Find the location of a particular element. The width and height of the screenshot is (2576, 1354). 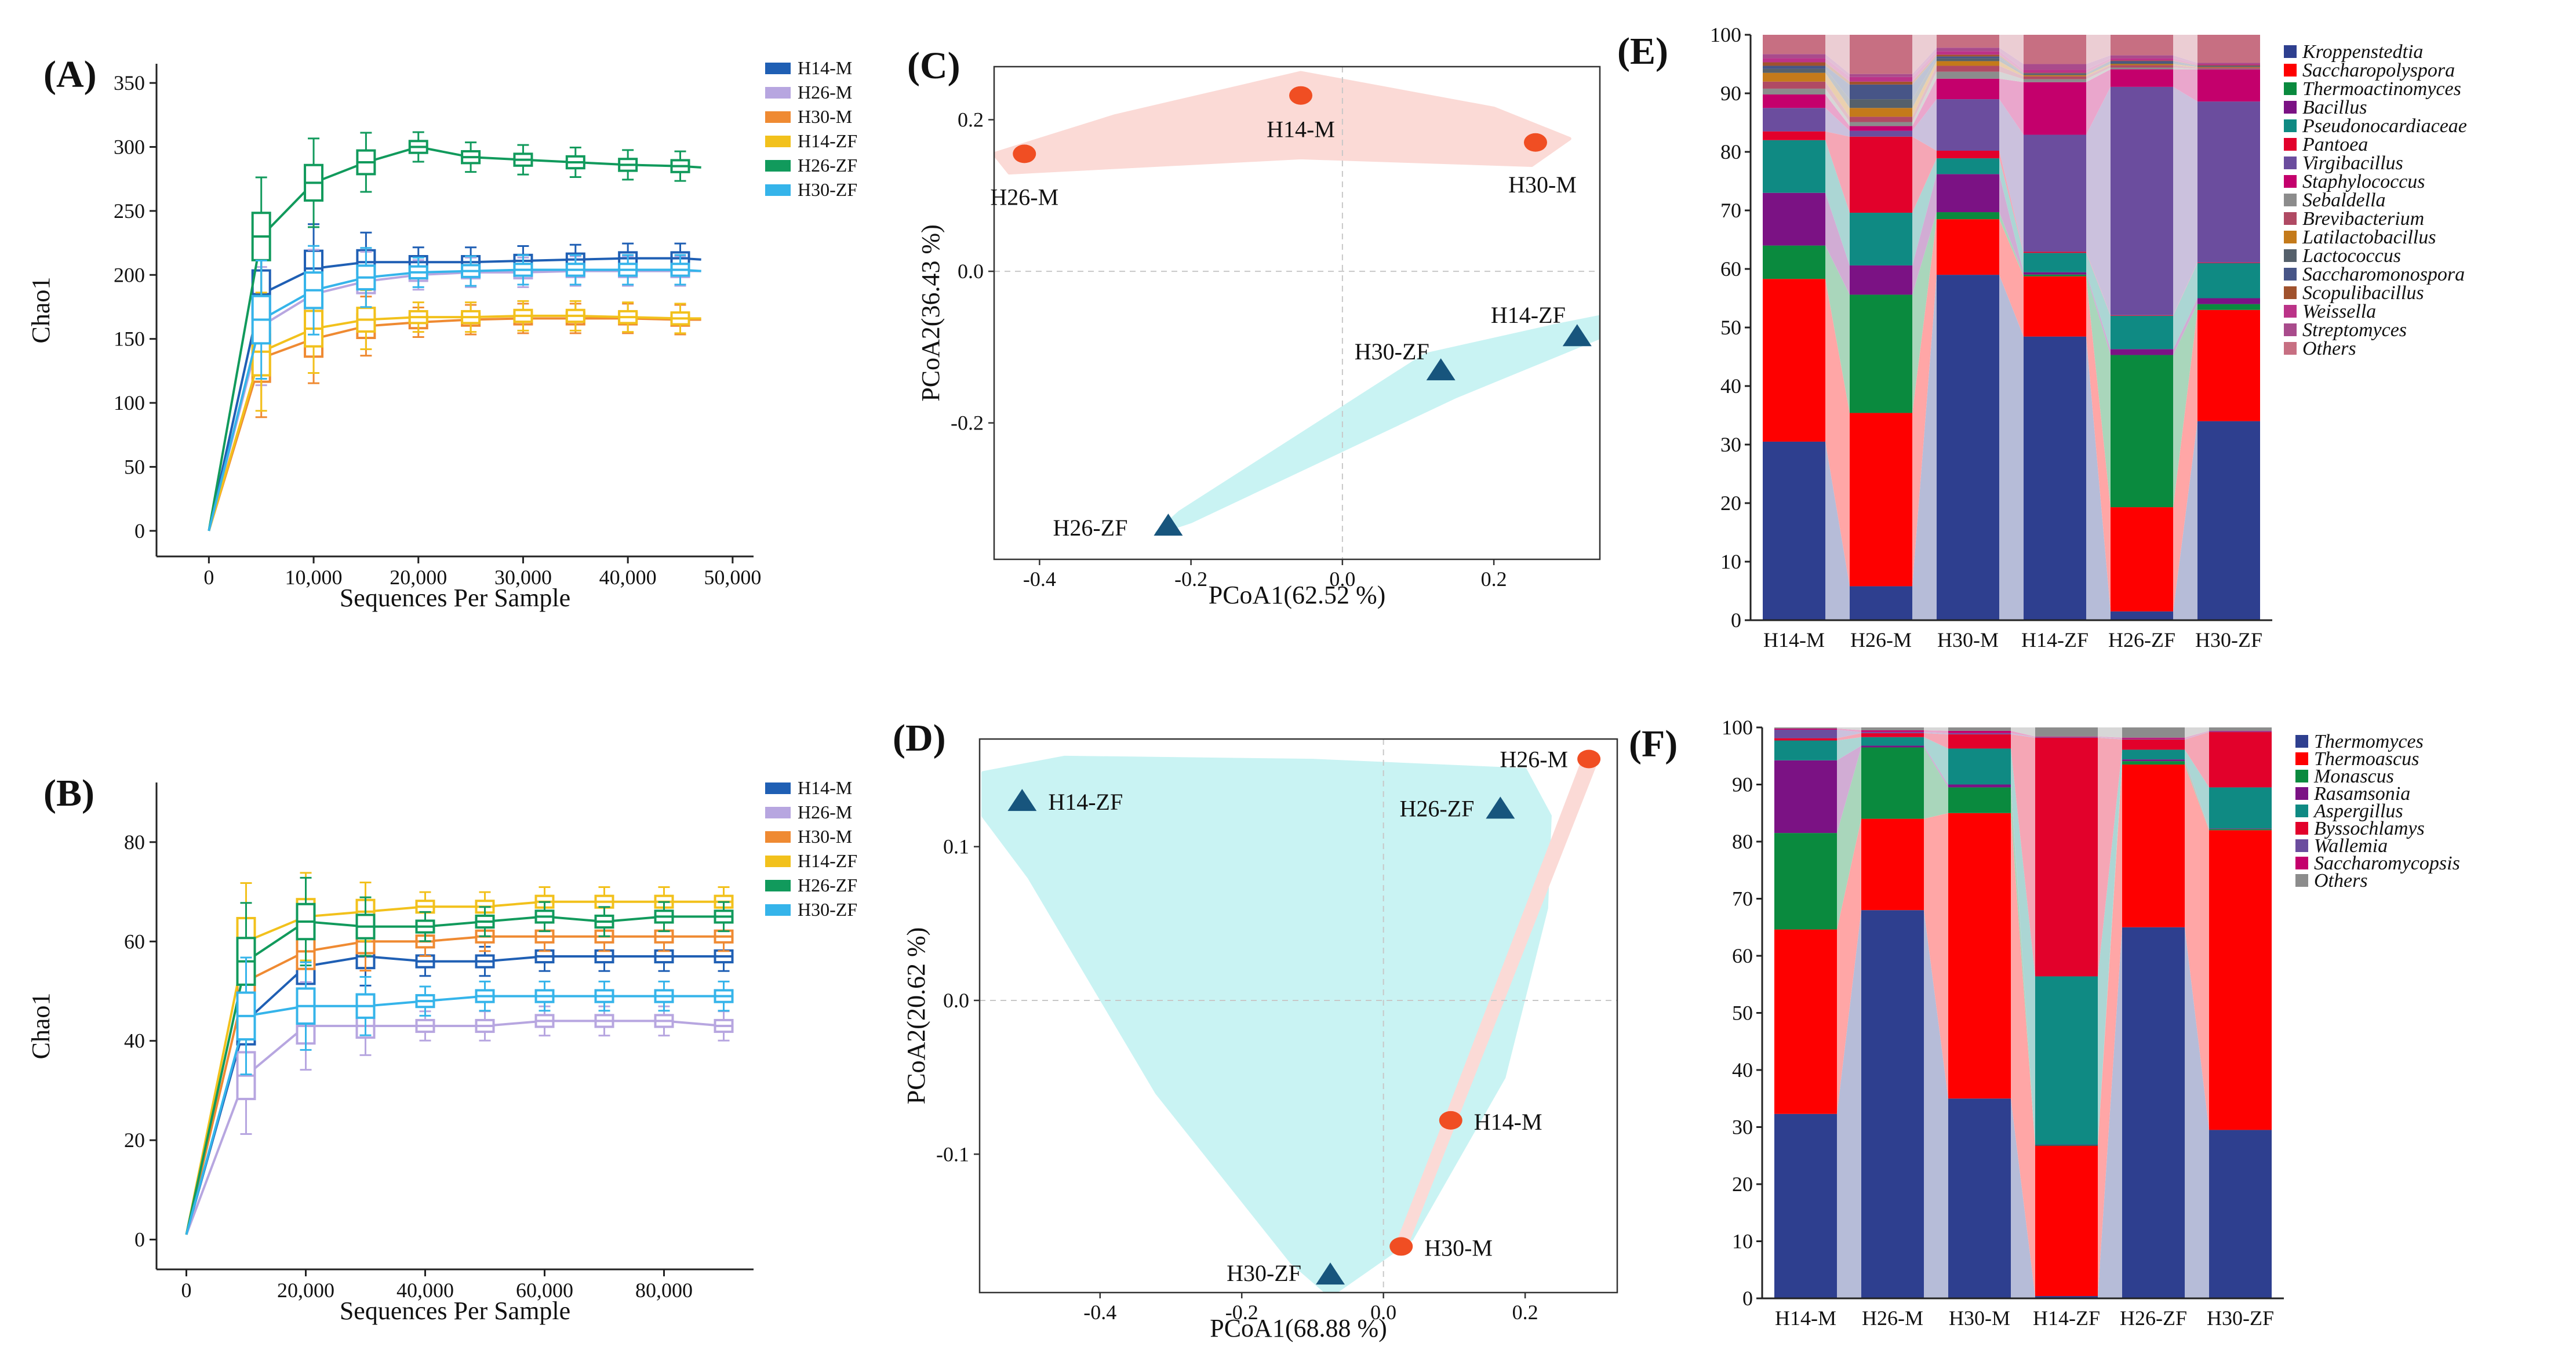

y-tick-label: 0.2 is located at coordinates (971, 120).